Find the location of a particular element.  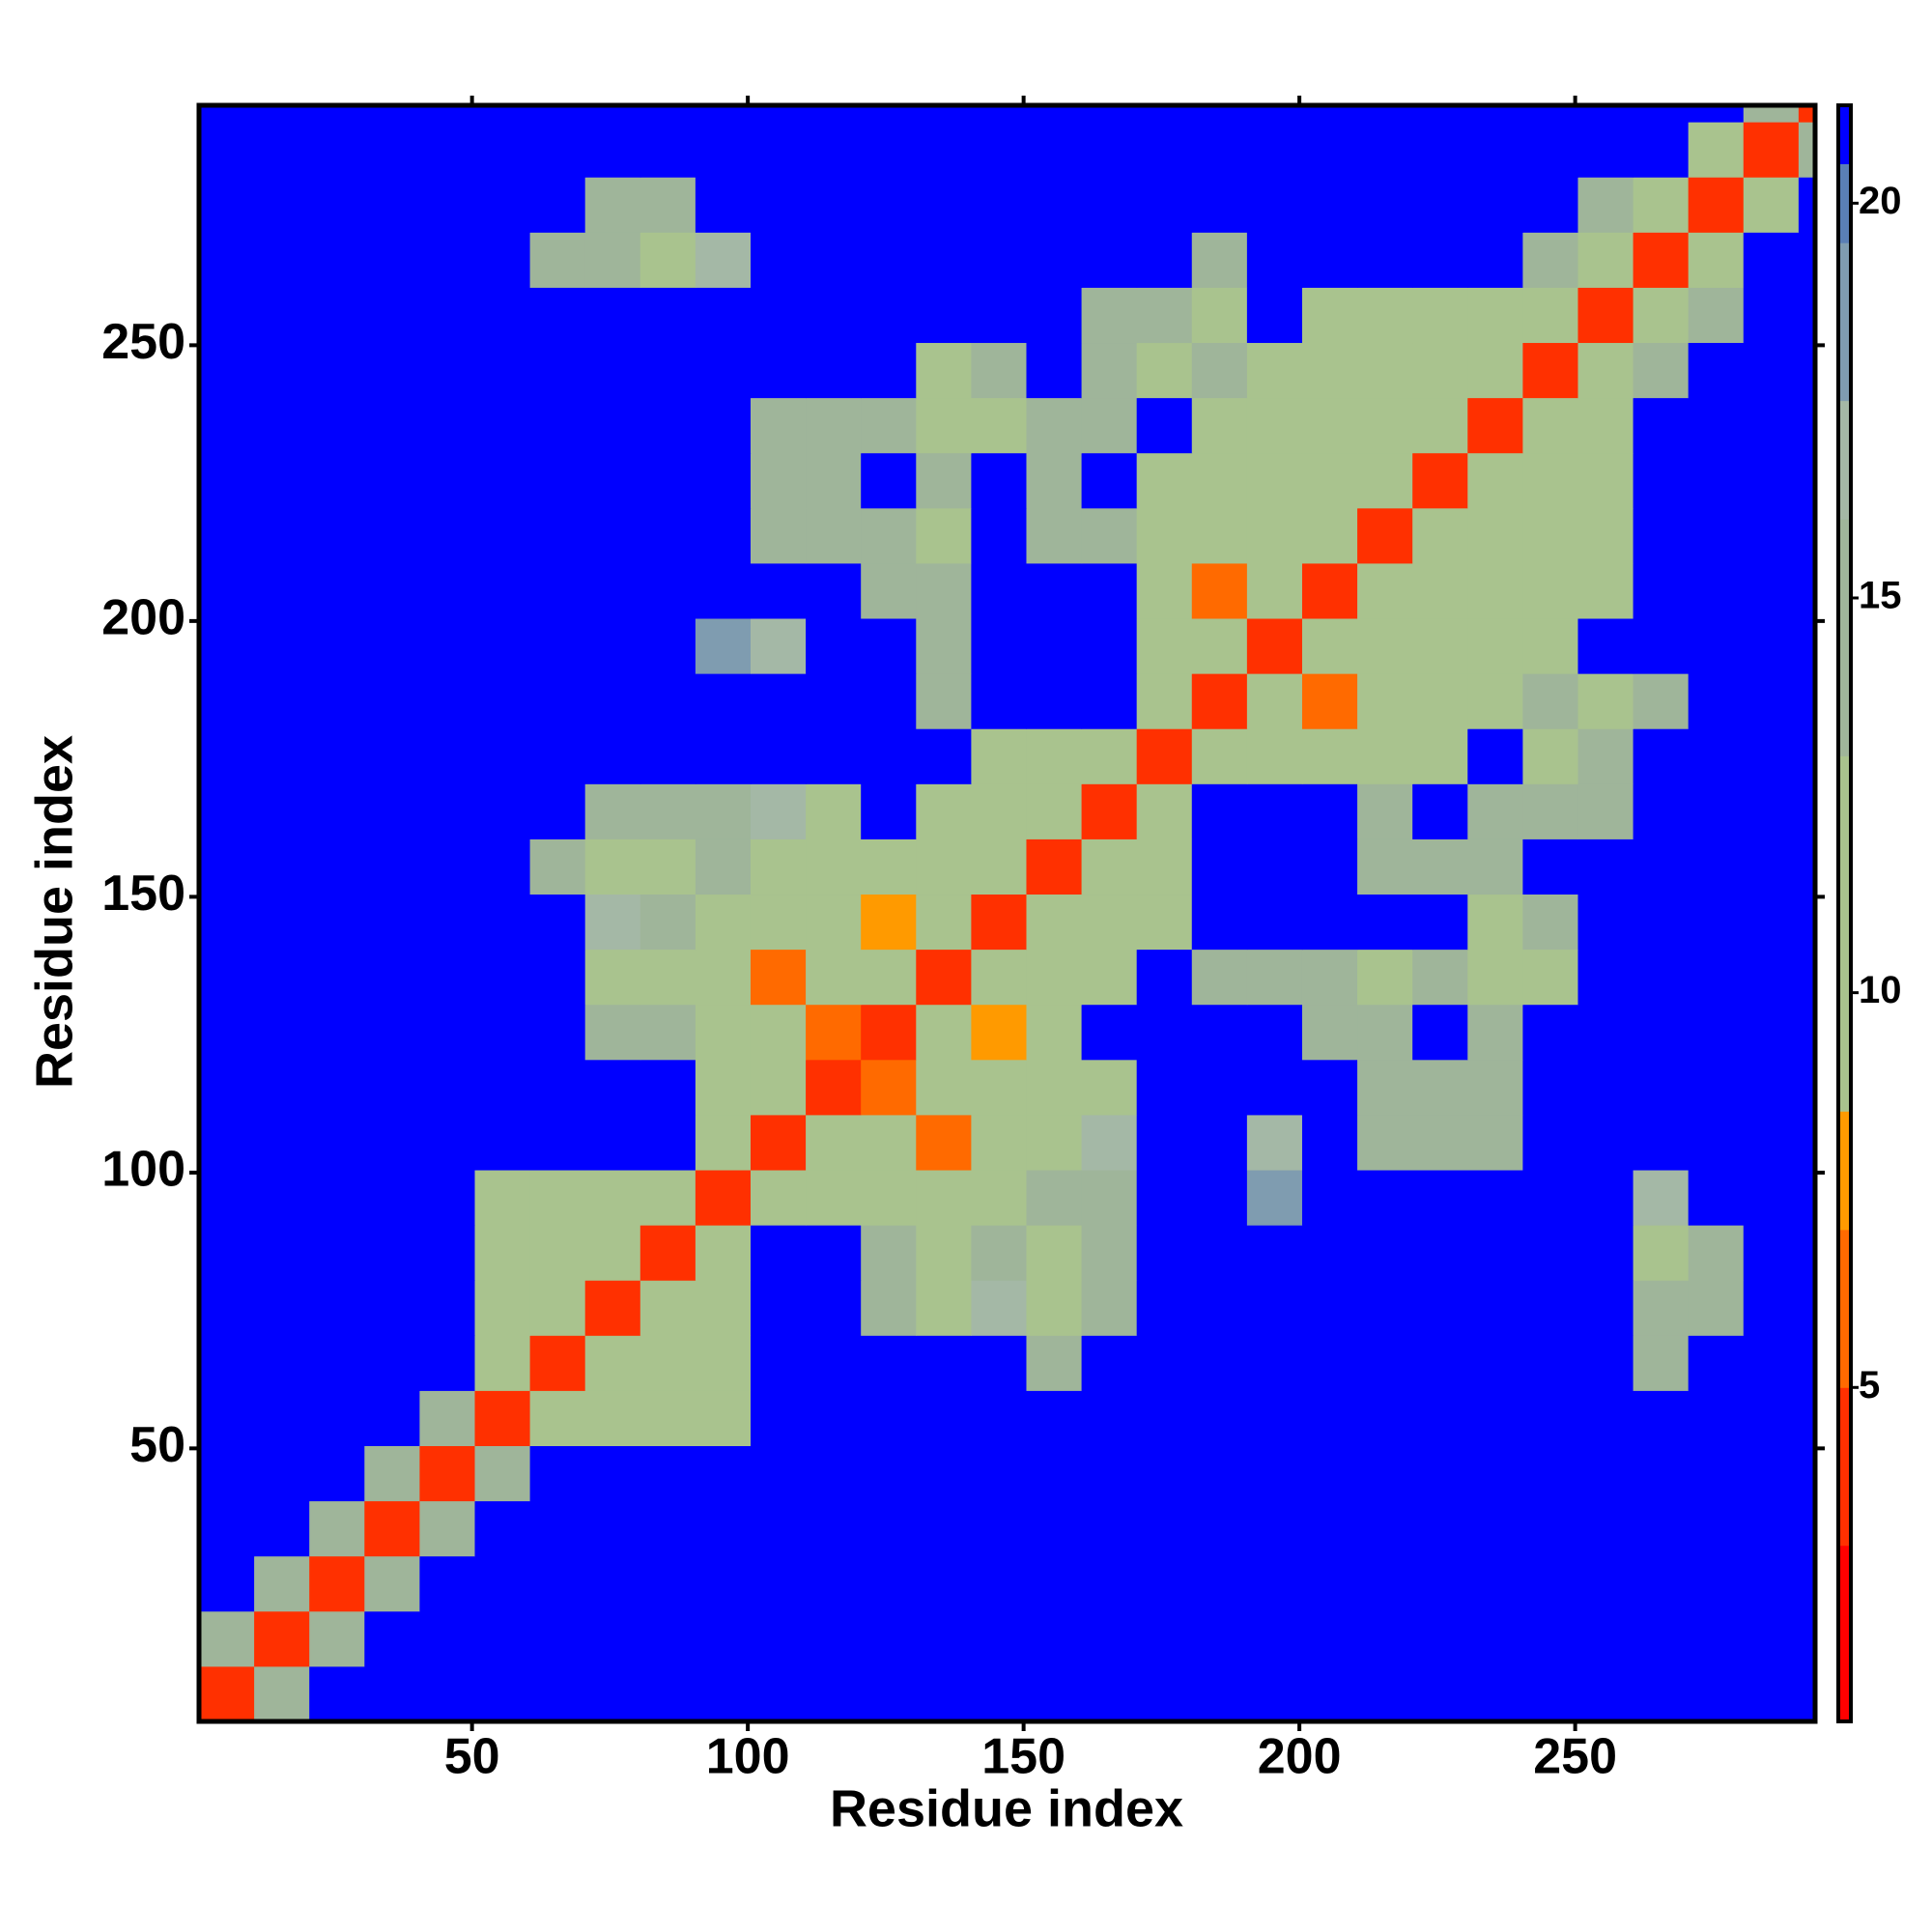

x-tick-label: 100 is located at coordinates (748, 1757).